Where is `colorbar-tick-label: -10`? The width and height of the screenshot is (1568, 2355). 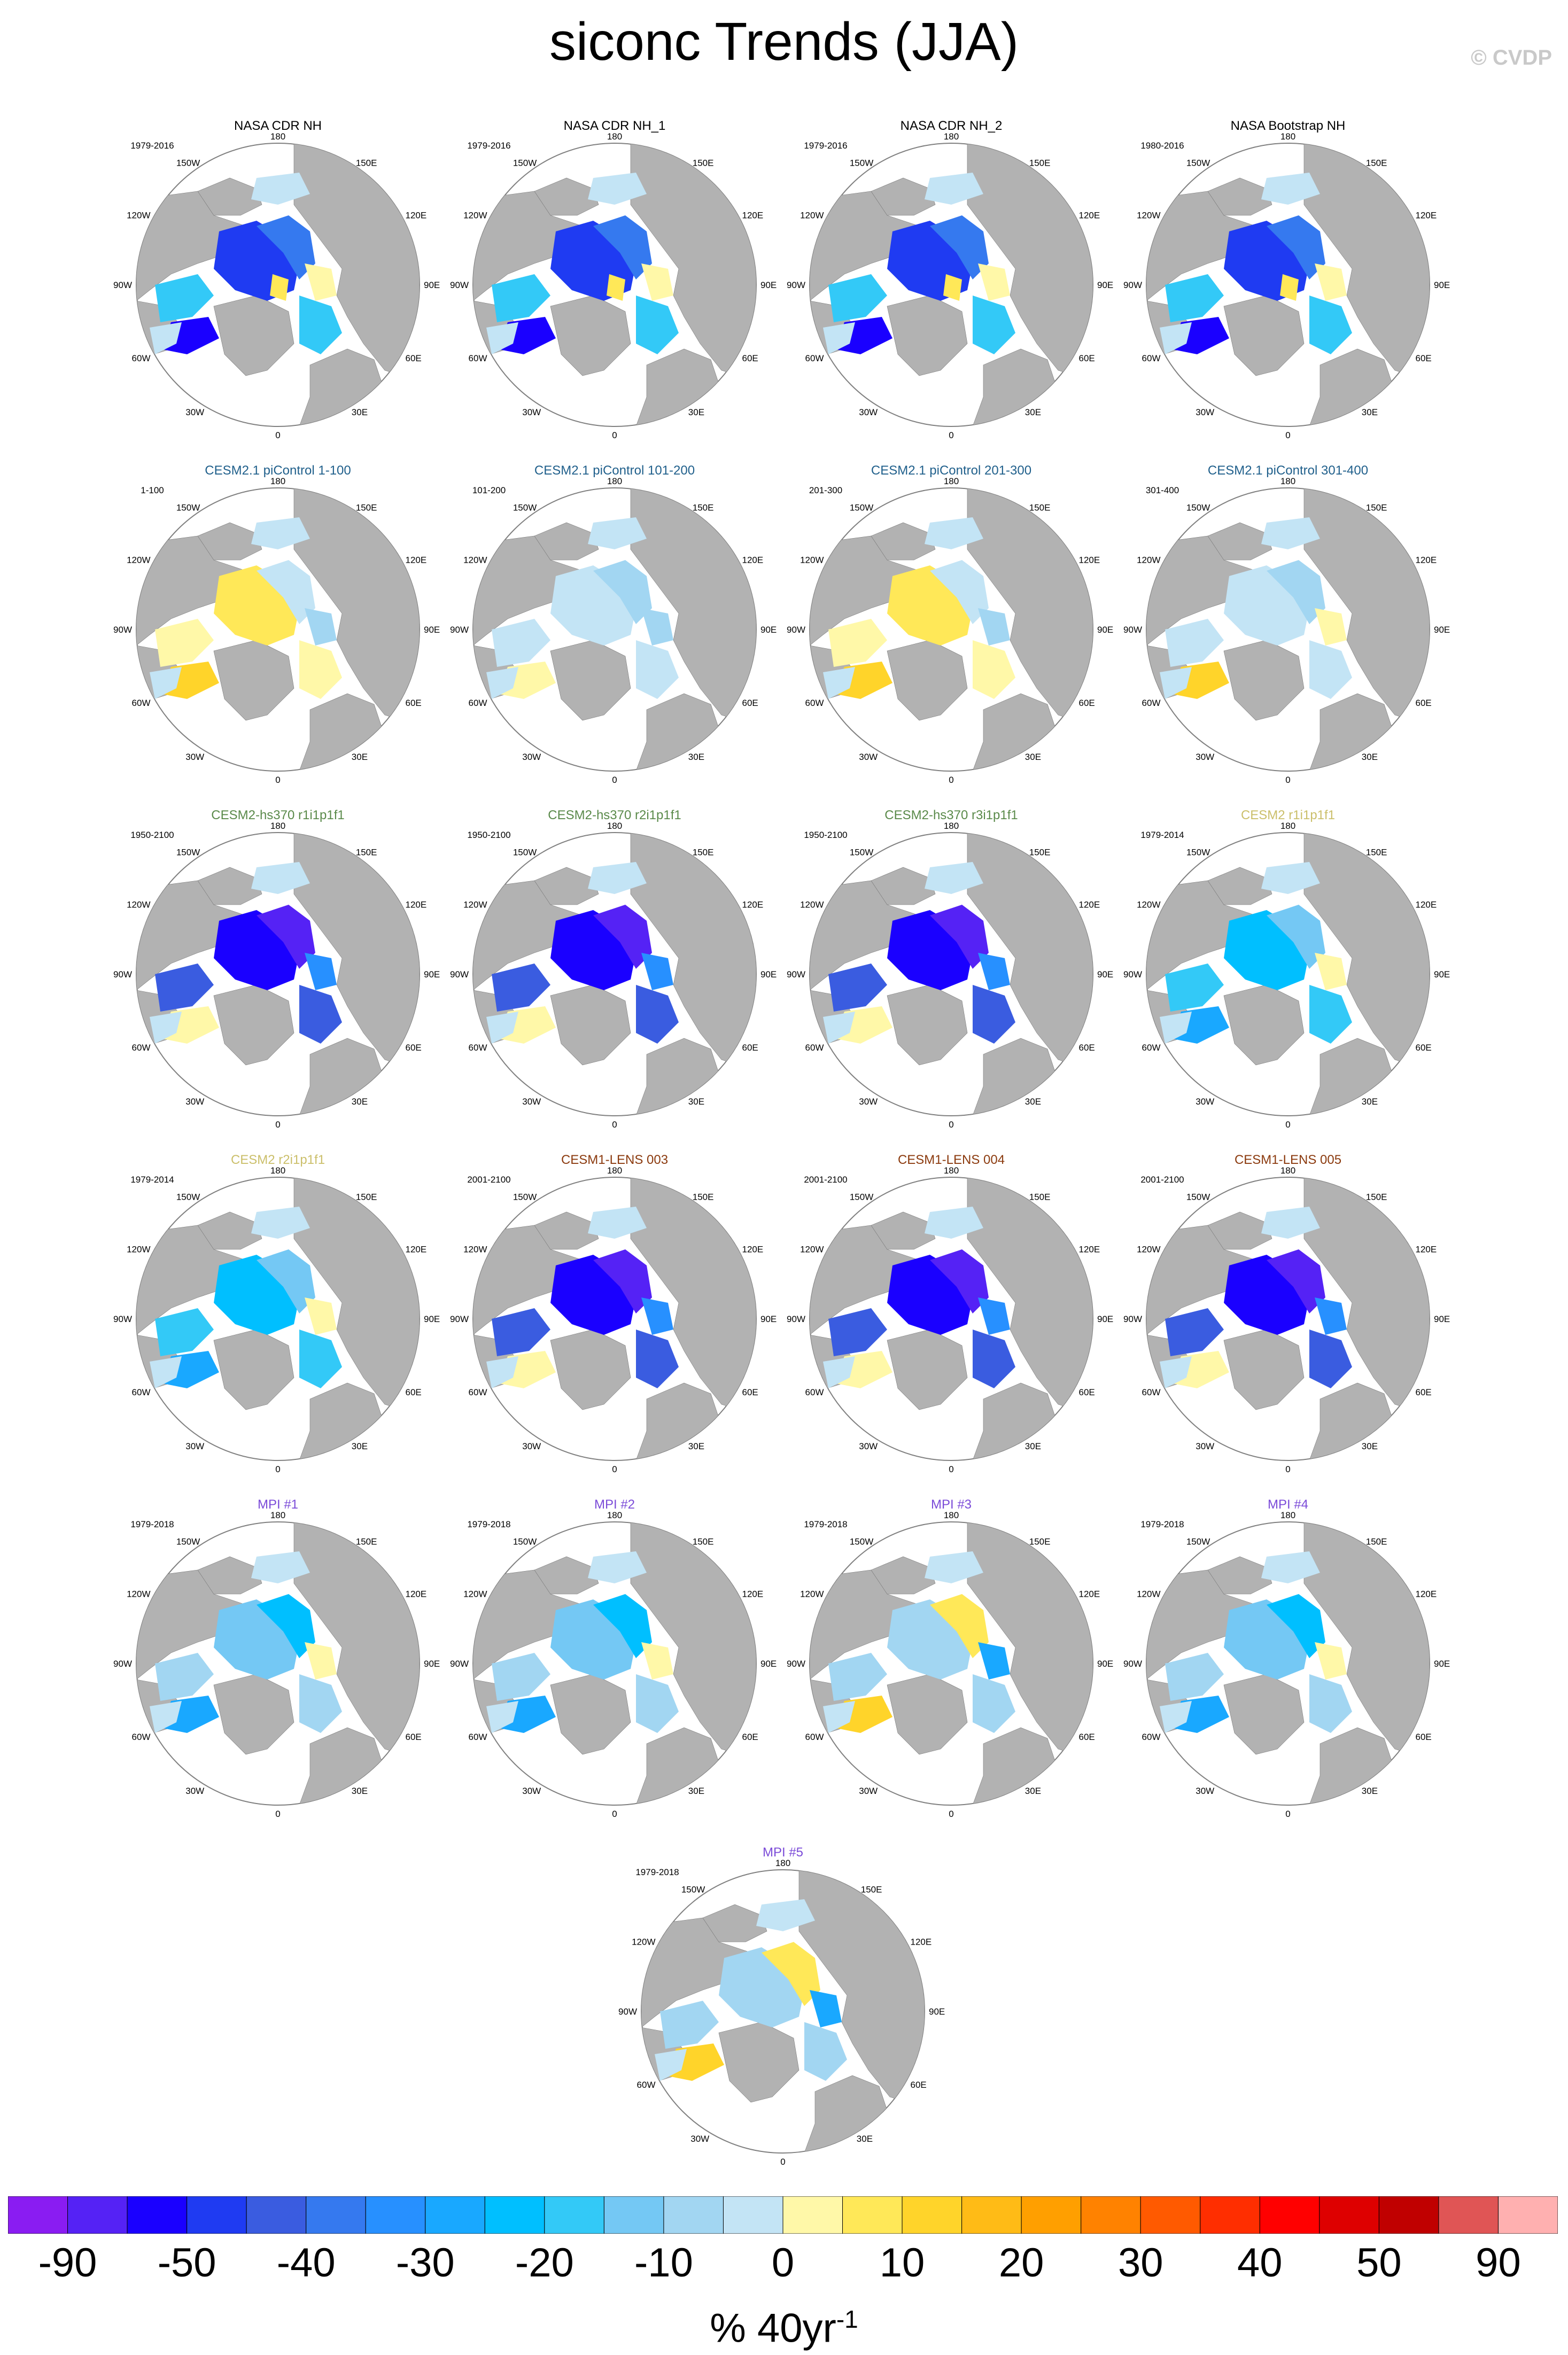 colorbar-tick-label: -10 is located at coordinates (663, 2263).